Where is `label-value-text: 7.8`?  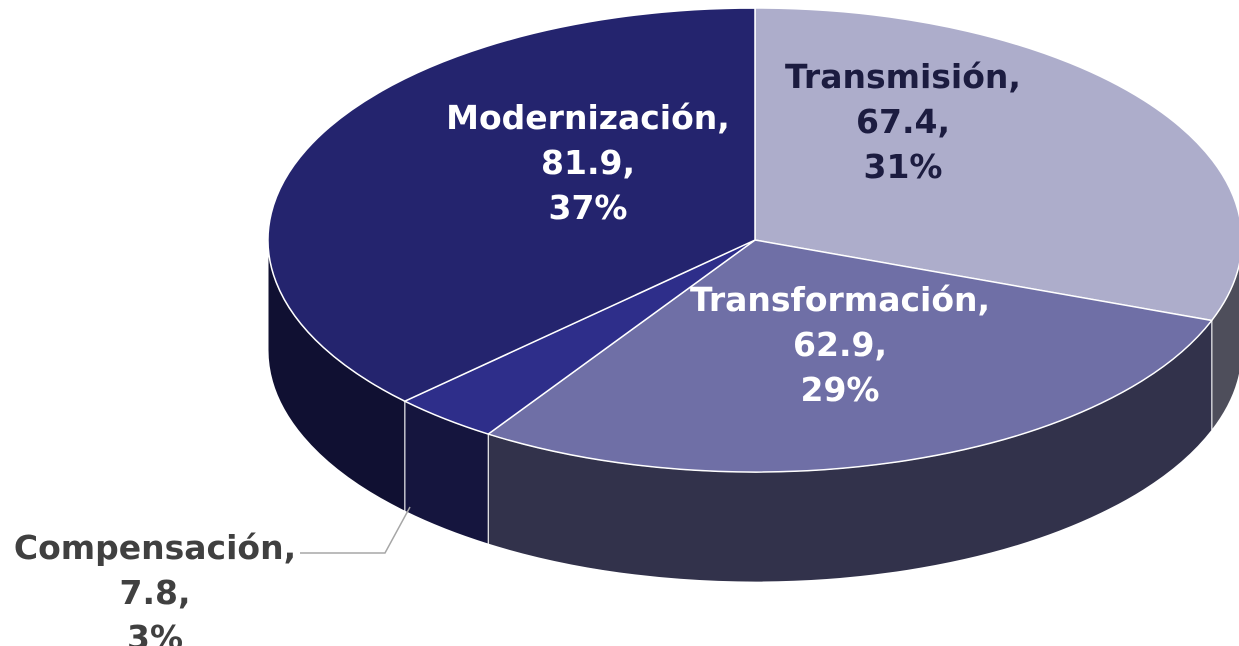
label-value-text: 7.8 is located at coordinates (148, 592).